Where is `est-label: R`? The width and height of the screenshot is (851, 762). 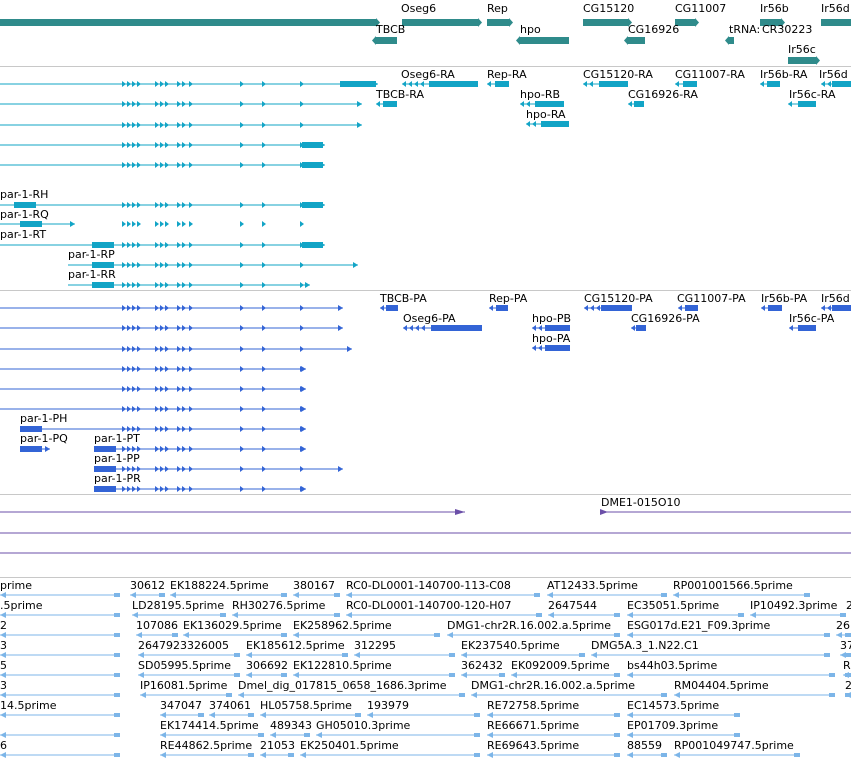 est-label: R is located at coordinates (847, 665).